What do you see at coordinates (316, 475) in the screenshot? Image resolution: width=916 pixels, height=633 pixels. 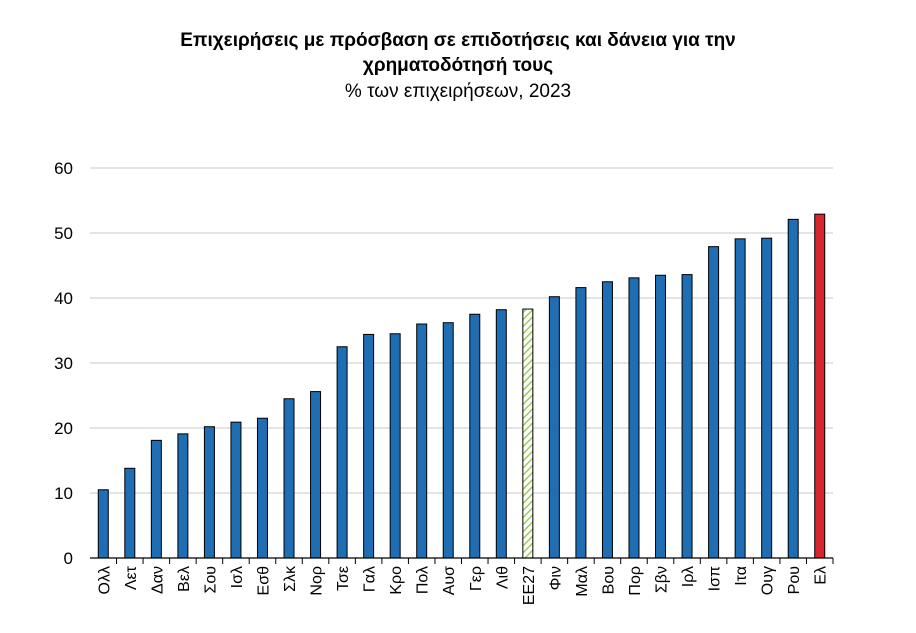 I see `bar-Νορ` at bounding box center [316, 475].